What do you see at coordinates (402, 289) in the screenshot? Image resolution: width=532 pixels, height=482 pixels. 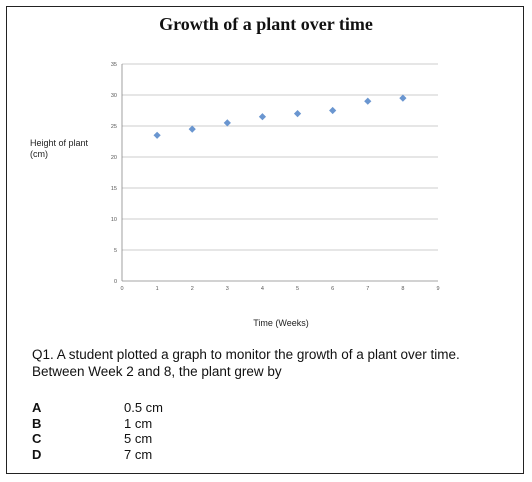 I see `x-tick-label: 8` at bounding box center [402, 289].